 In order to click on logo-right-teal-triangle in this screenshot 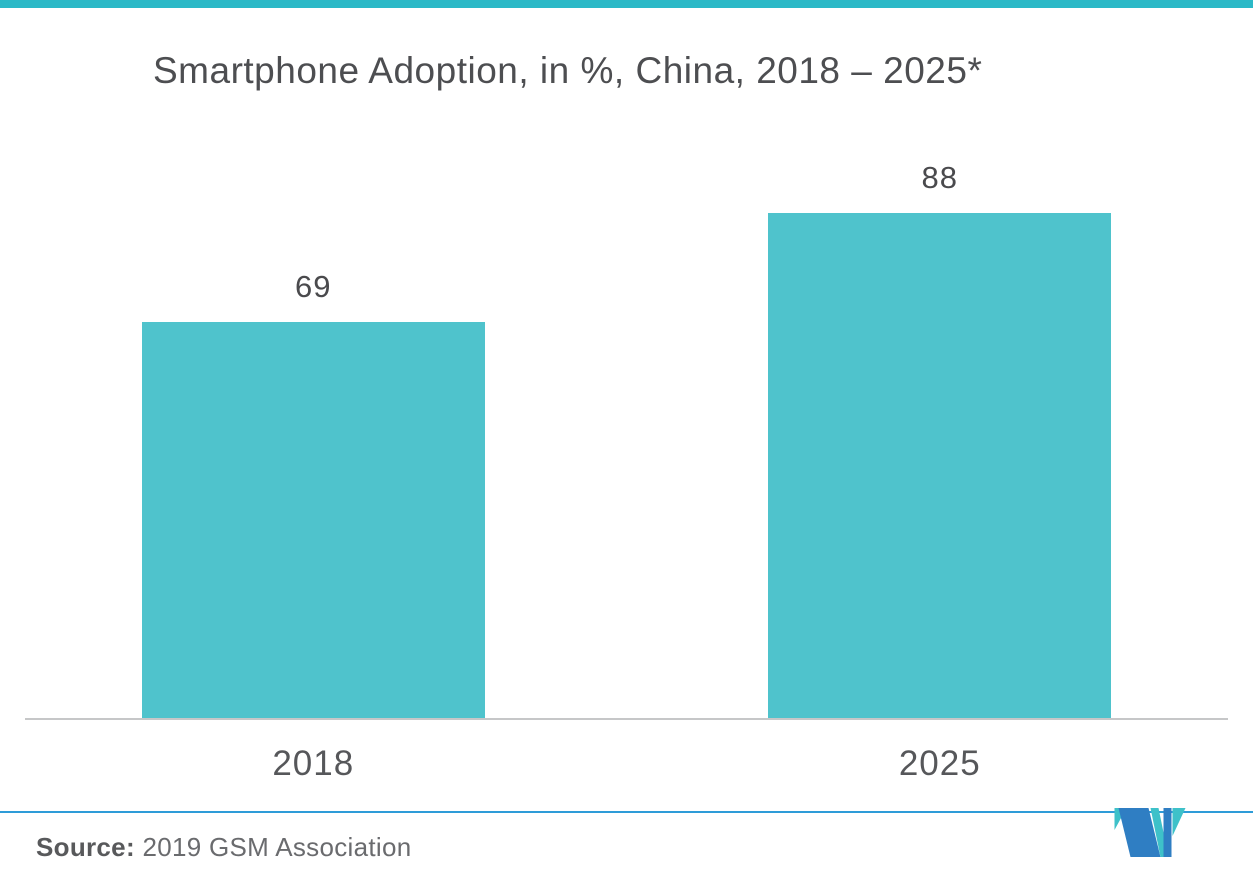, I will do `click(1179, 822)`.